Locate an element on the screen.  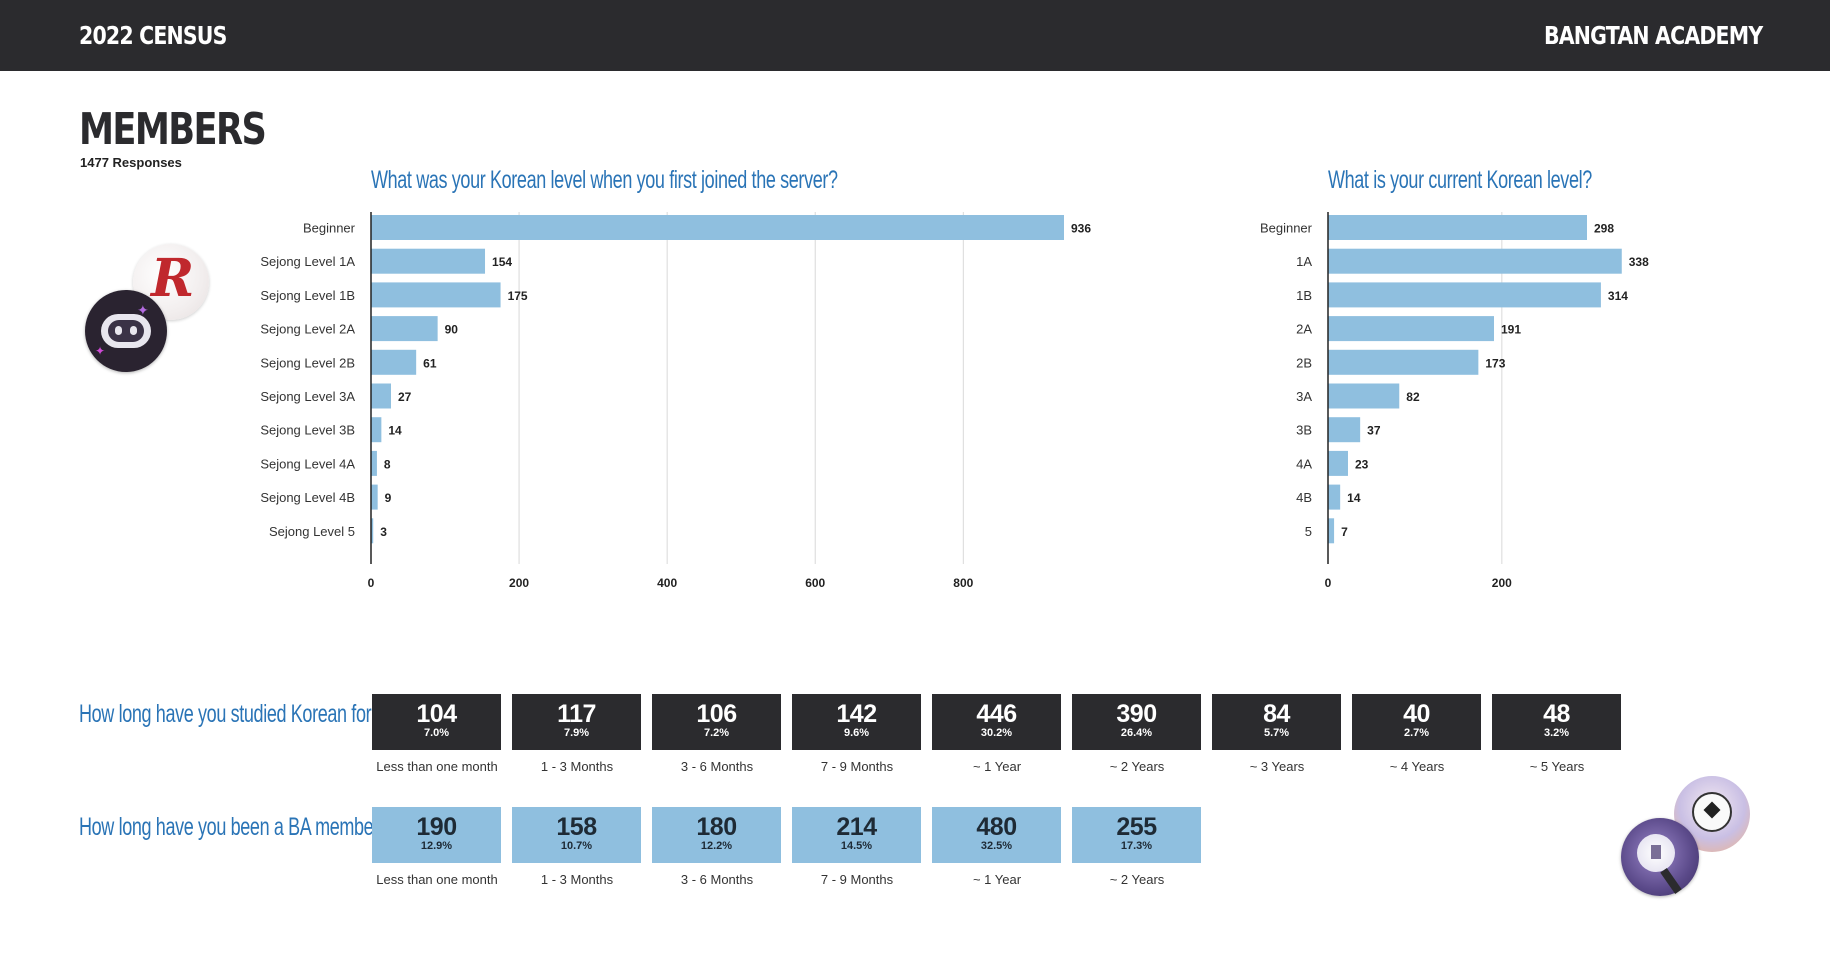
data-label: 9 is located at coordinates (388, 498).